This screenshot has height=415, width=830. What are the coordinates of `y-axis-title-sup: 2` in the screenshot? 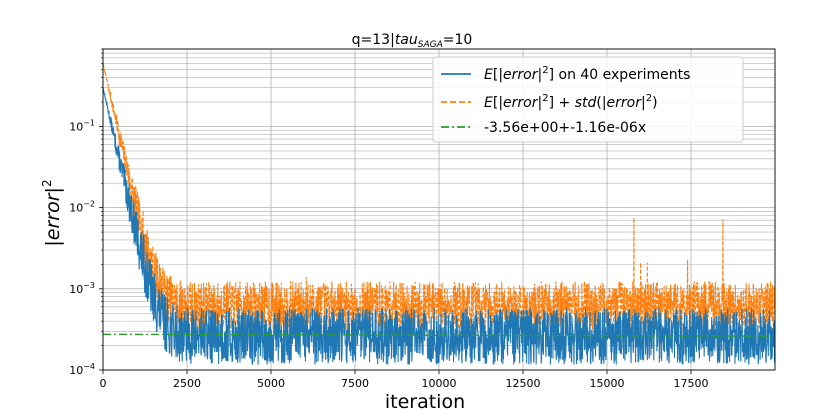 It's located at (47, 183).